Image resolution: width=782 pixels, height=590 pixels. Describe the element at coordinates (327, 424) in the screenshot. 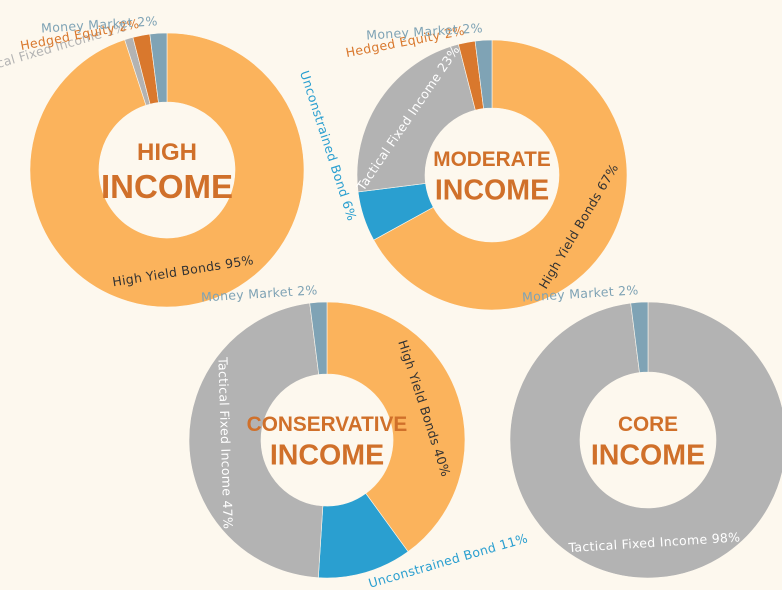

I see `center-title: CONSERVATIVE` at that location.